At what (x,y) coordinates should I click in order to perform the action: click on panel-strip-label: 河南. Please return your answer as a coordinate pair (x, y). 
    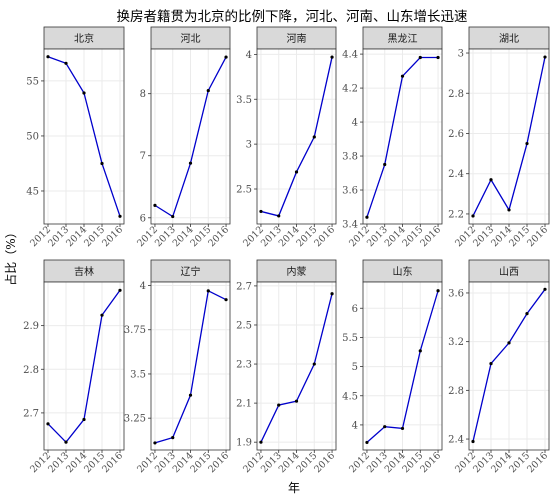
    Looking at the image, I should click on (297, 38).